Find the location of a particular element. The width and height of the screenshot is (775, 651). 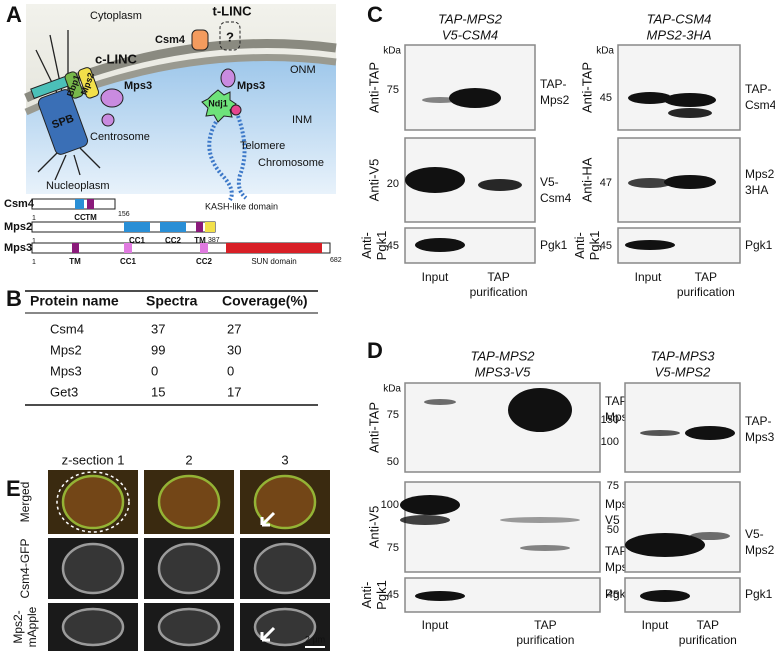

domain-label: CC is located at coordinates (80, 217).